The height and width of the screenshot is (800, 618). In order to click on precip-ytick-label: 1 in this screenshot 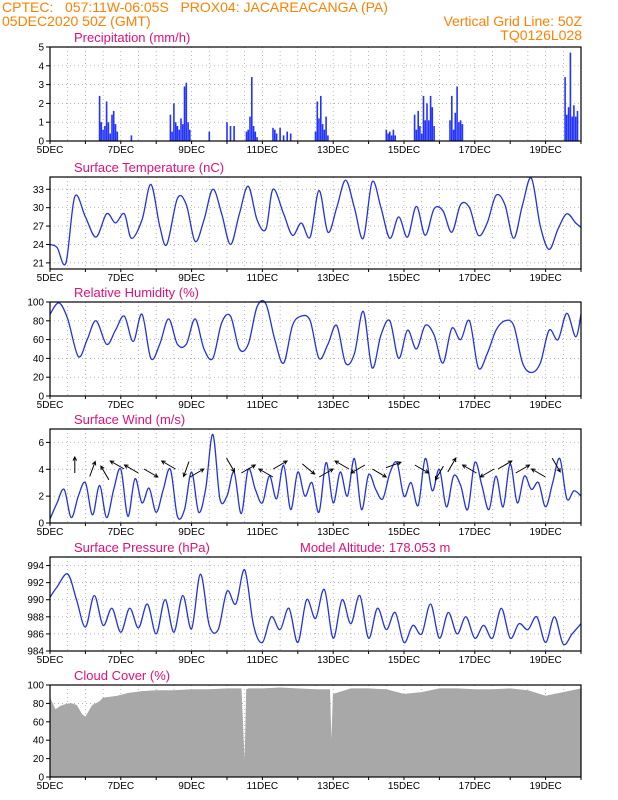, I will do `click(41, 123)`.